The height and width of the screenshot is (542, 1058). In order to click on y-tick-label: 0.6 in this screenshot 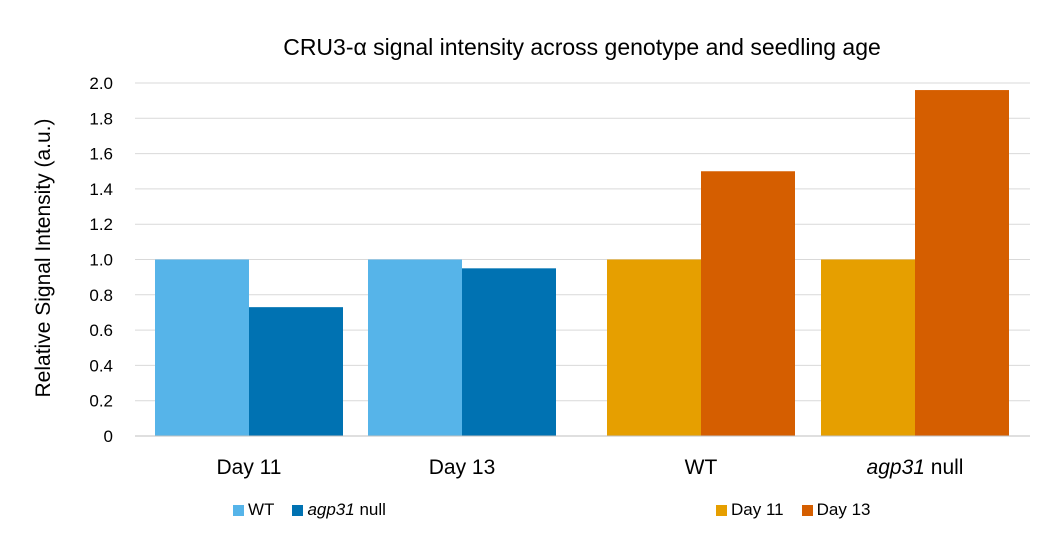, I will do `click(101, 330)`.